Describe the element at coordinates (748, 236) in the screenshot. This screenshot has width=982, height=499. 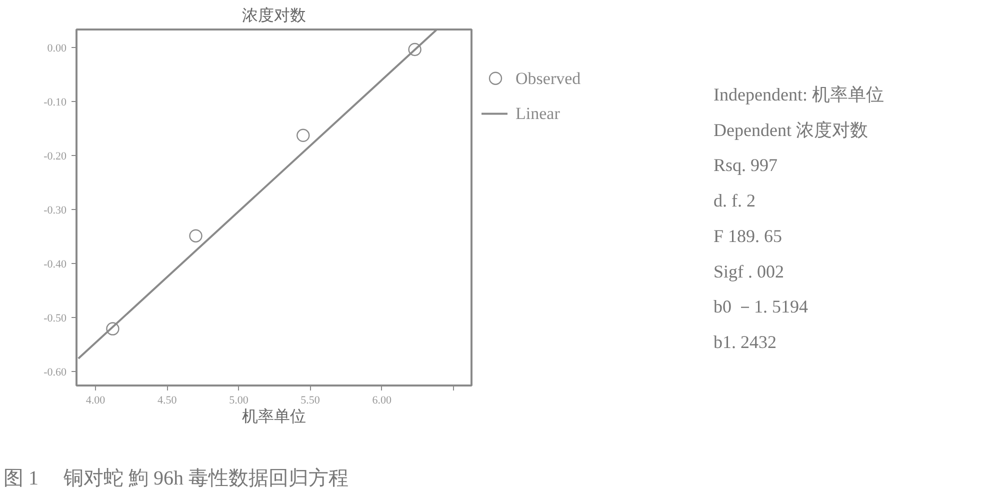
I see `text: F 189. 65` at that location.